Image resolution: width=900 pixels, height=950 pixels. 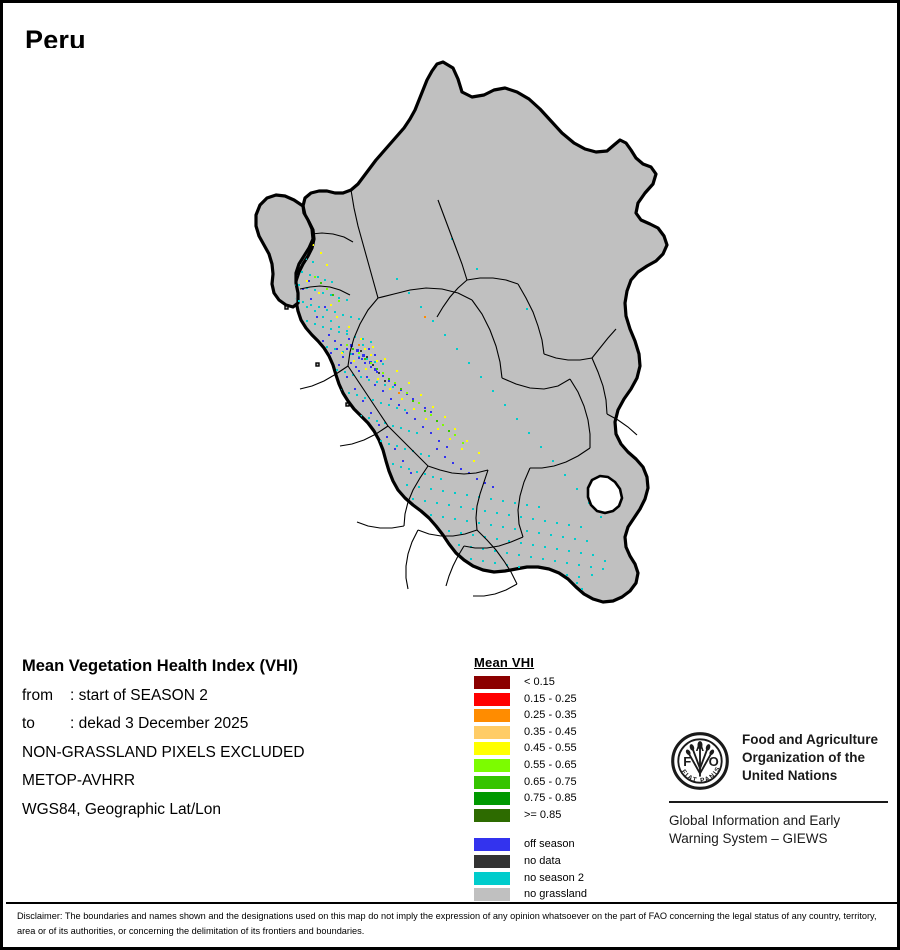 I want to click on legend-title: Mean VHI, so click(x=504, y=662).